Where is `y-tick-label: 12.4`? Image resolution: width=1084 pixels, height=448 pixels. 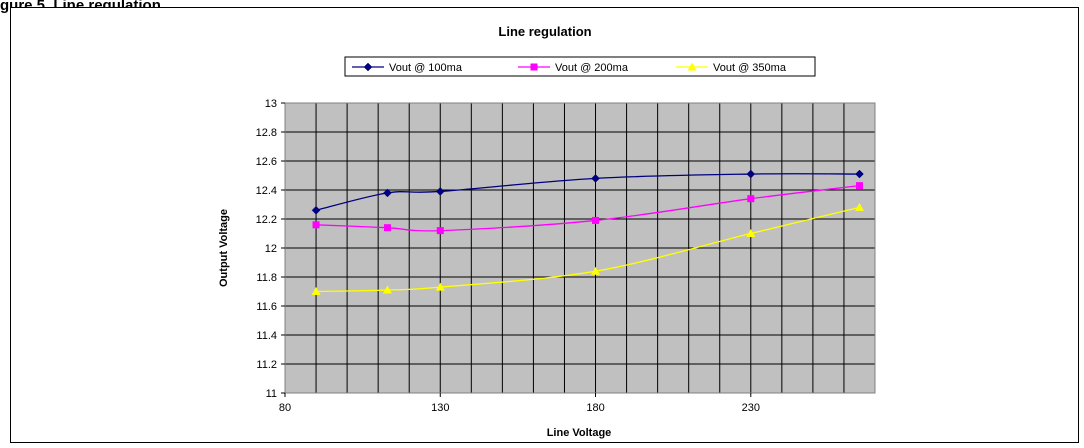
y-tick-label: 12.4 is located at coordinates (266, 191).